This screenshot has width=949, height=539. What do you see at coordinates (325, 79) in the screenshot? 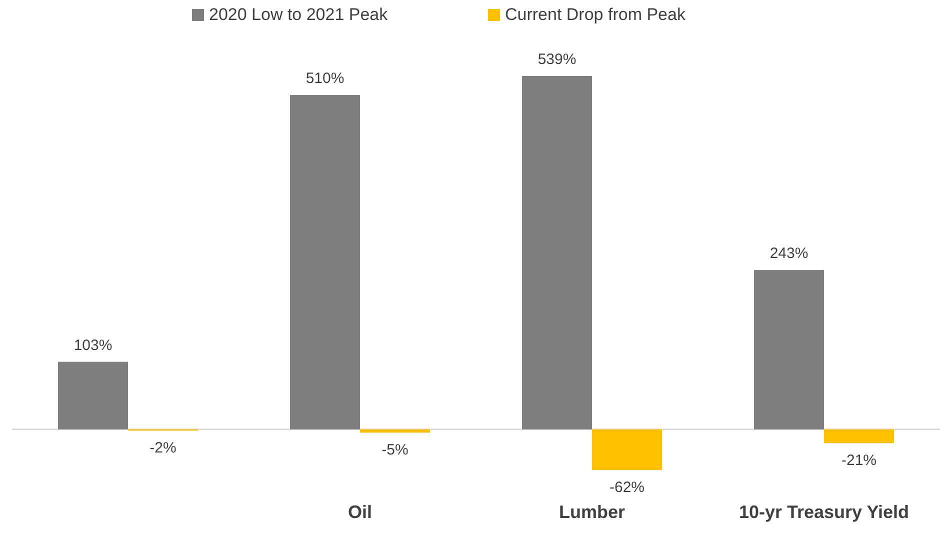
I see `data-label: 510%` at bounding box center [325, 79].